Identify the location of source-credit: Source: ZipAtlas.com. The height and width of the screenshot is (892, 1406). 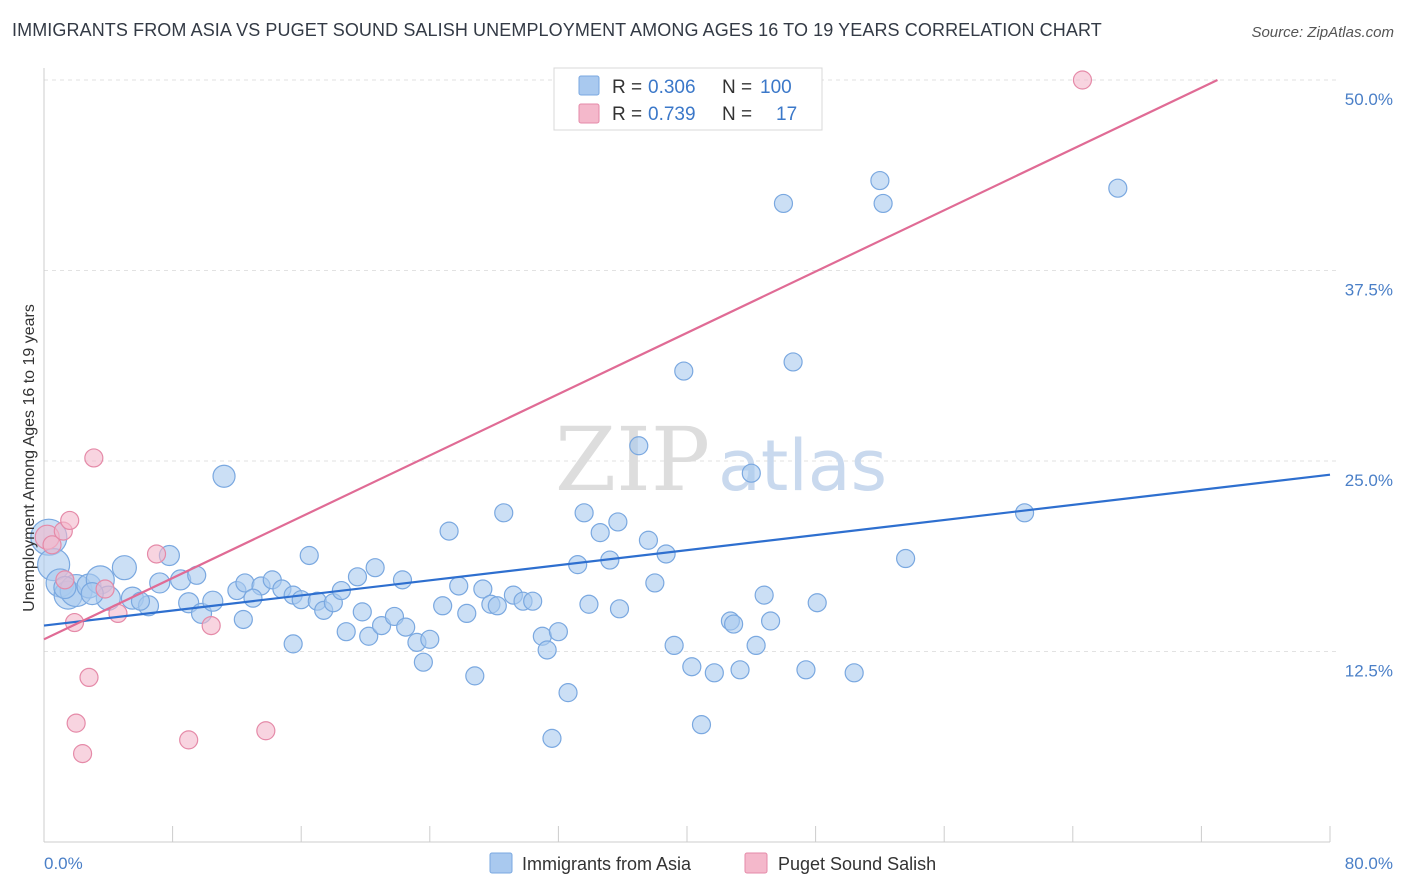
(1322, 32).